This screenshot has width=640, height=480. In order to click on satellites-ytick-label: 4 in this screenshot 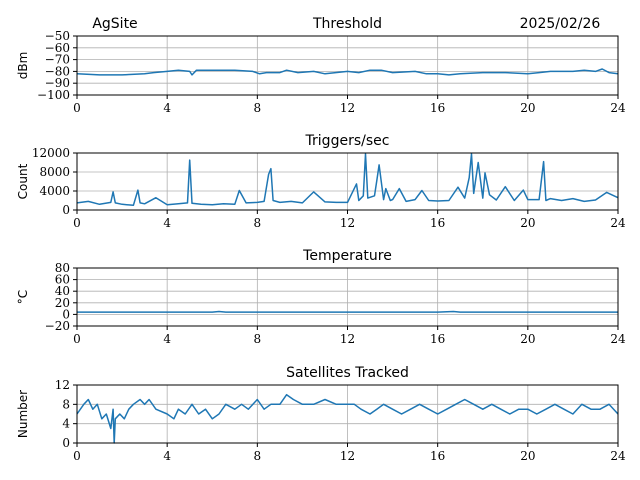, I will do `click(66, 424)`.